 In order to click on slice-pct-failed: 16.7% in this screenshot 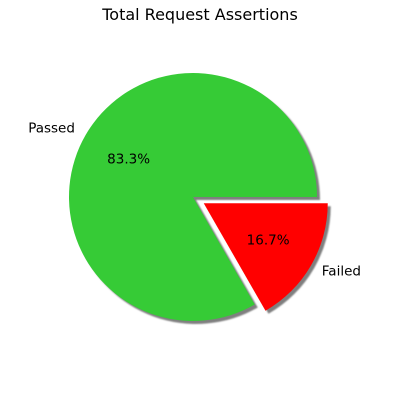, I will do `click(268, 240)`.